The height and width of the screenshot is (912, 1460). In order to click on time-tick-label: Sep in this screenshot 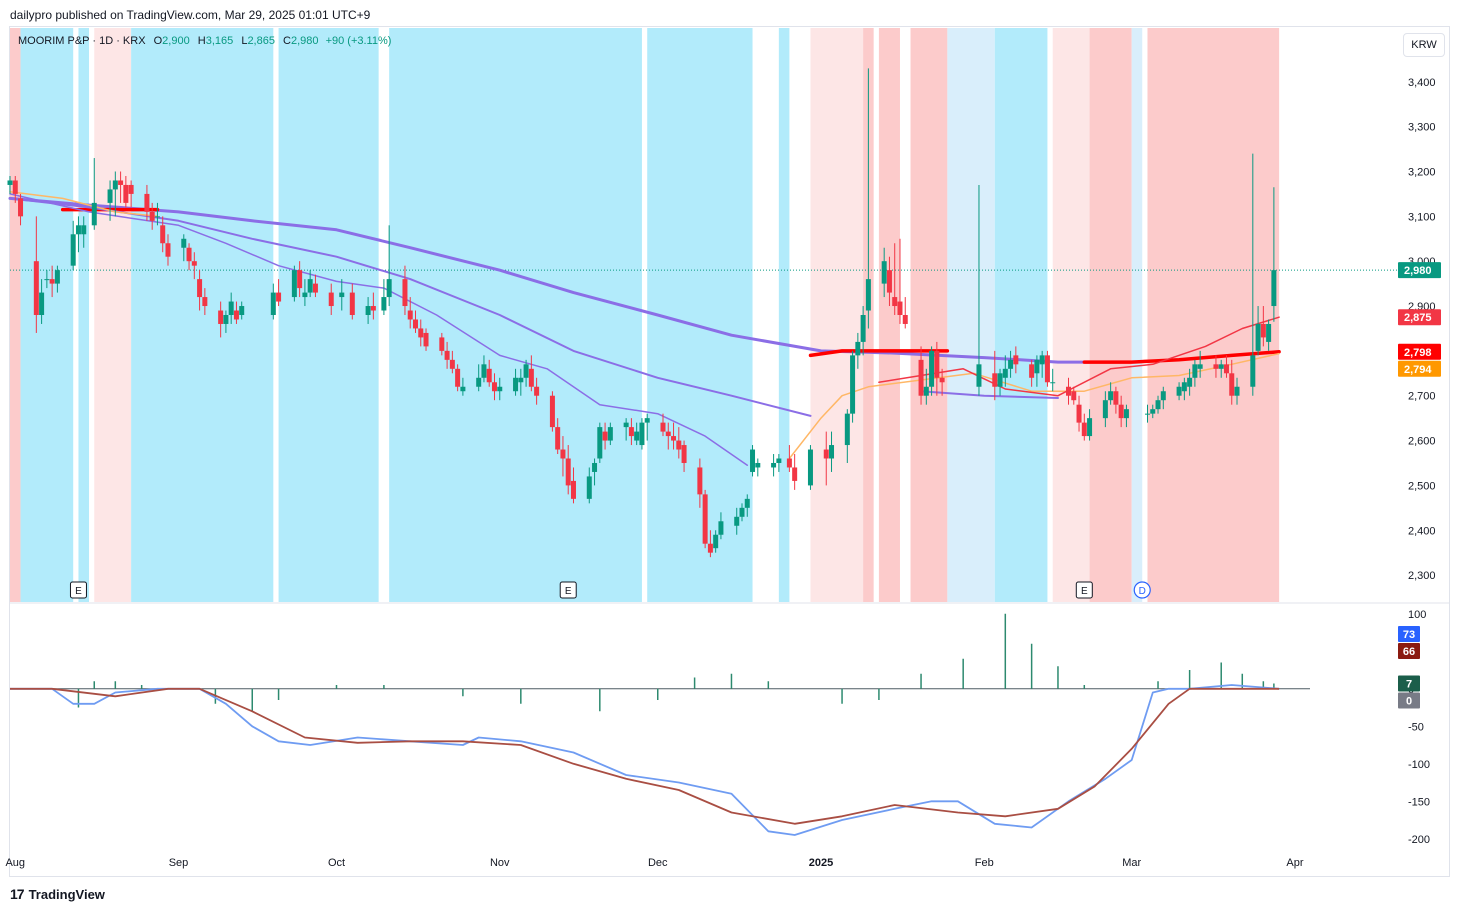, I will do `click(179, 863)`.